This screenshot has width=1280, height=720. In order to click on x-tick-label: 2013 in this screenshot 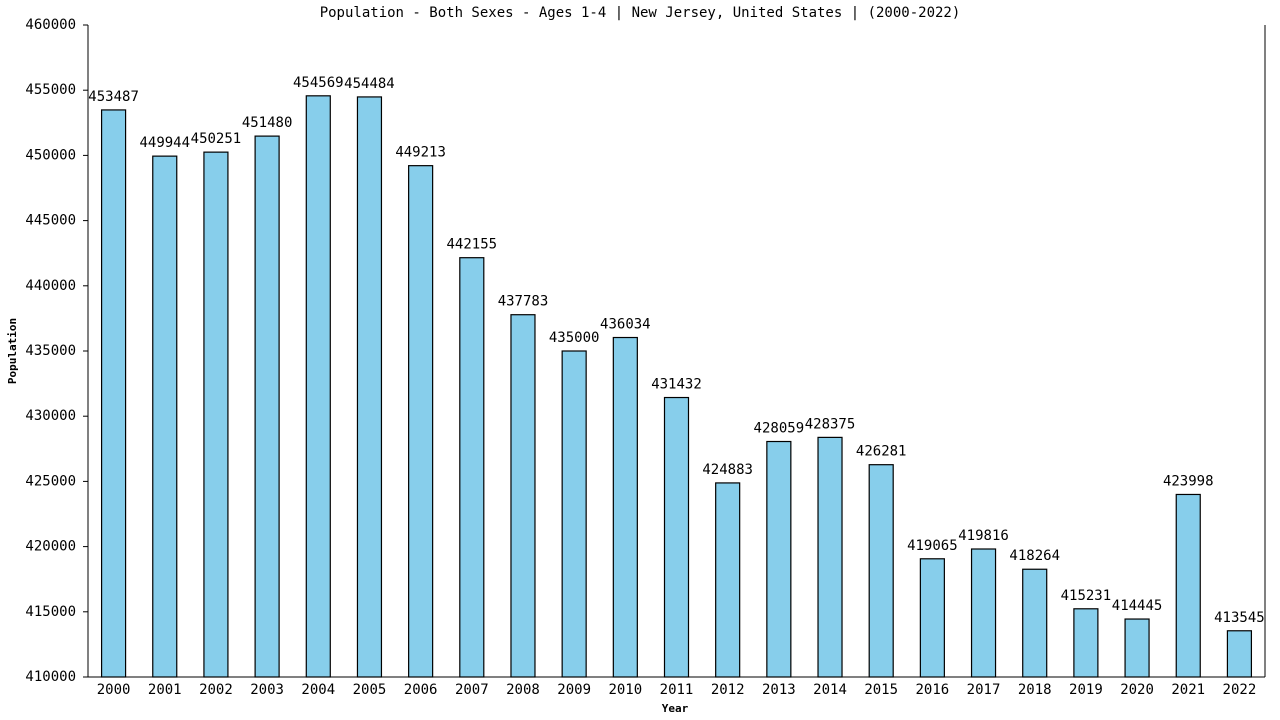, I will do `click(779, 690)`.